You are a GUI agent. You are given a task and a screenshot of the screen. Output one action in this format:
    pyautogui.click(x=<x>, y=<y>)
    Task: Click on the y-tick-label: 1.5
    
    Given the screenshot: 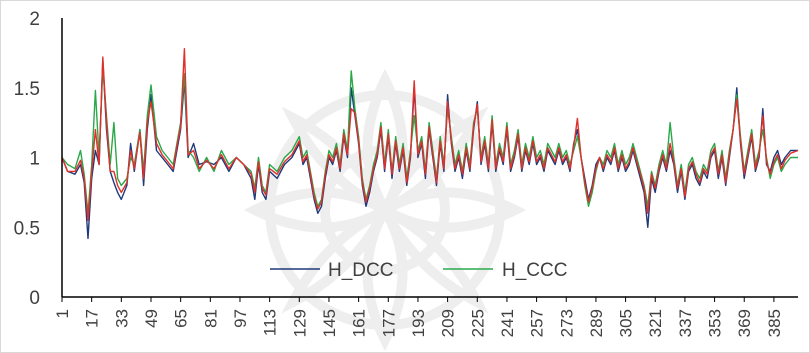 What is the action you would take?
    pyautogui.click(x=27, y=89)
    